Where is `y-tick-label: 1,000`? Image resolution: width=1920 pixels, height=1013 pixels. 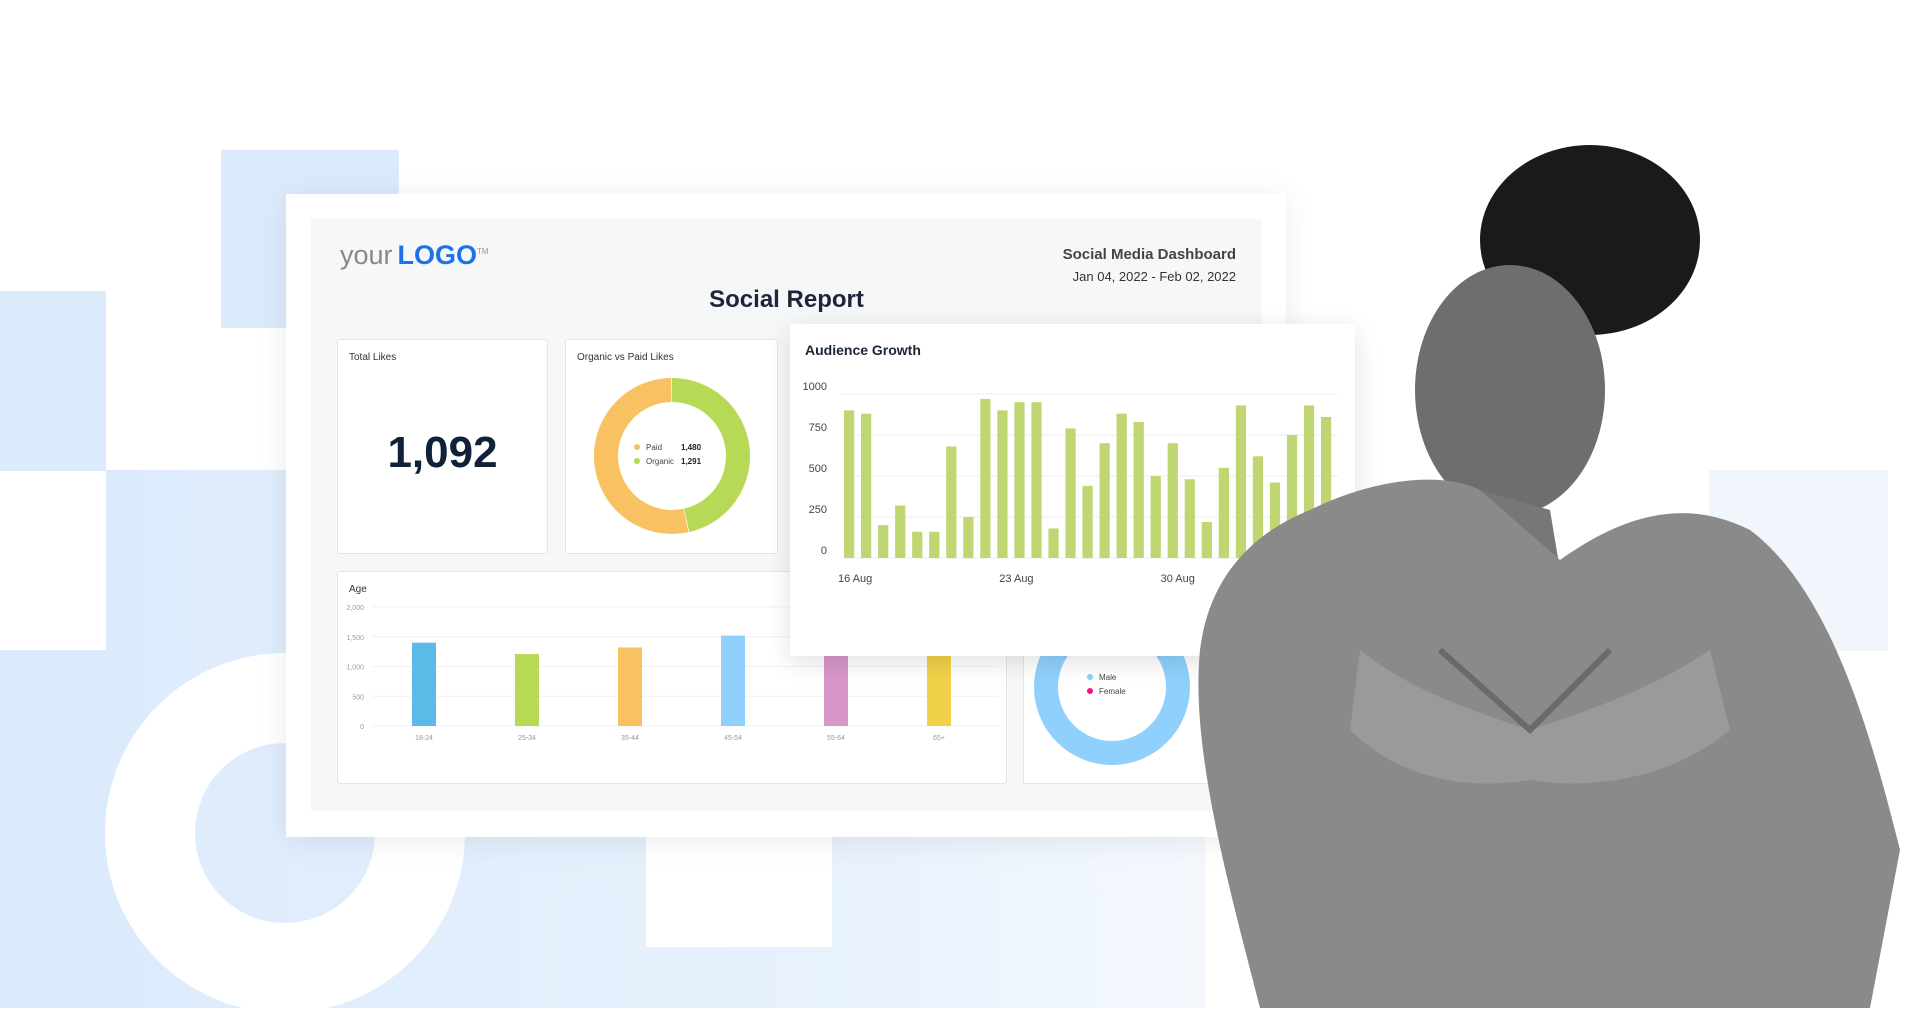
y-tick-label: 1,000 is located at coordinates (355, 668).